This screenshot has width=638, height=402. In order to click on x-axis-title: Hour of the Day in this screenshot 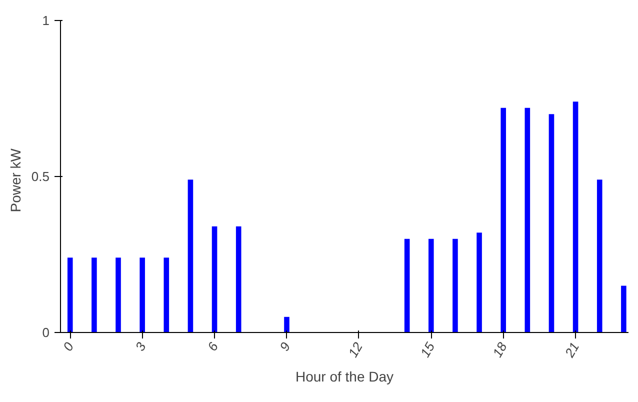, I will do `click(344, 376)`.